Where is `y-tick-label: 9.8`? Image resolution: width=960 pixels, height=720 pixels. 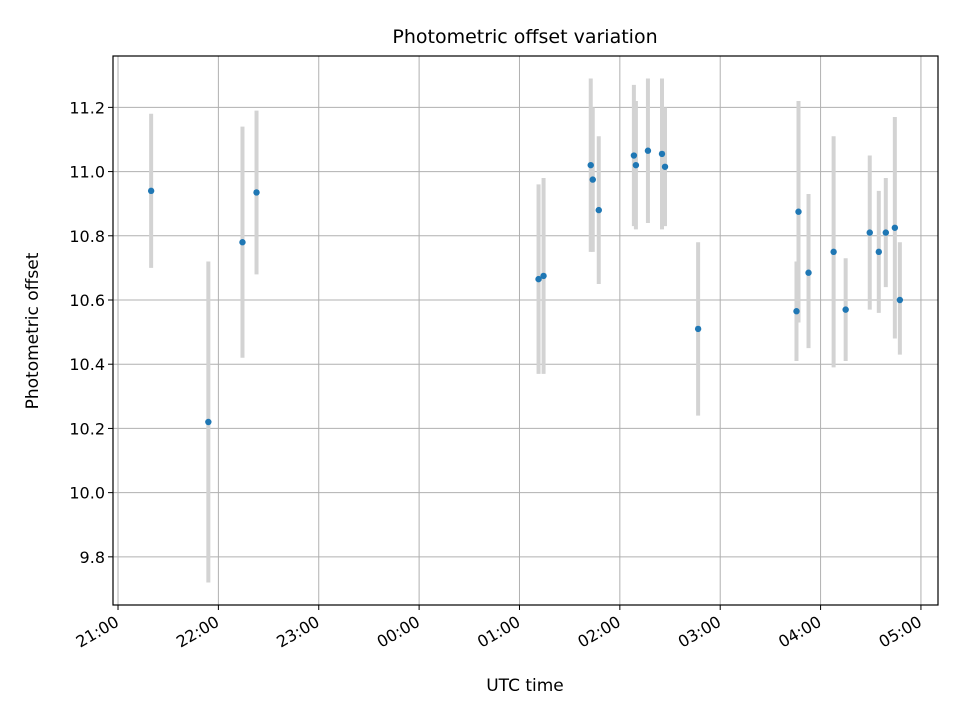 y-tick-label: 9.8 is located at coordinates (92, 557).